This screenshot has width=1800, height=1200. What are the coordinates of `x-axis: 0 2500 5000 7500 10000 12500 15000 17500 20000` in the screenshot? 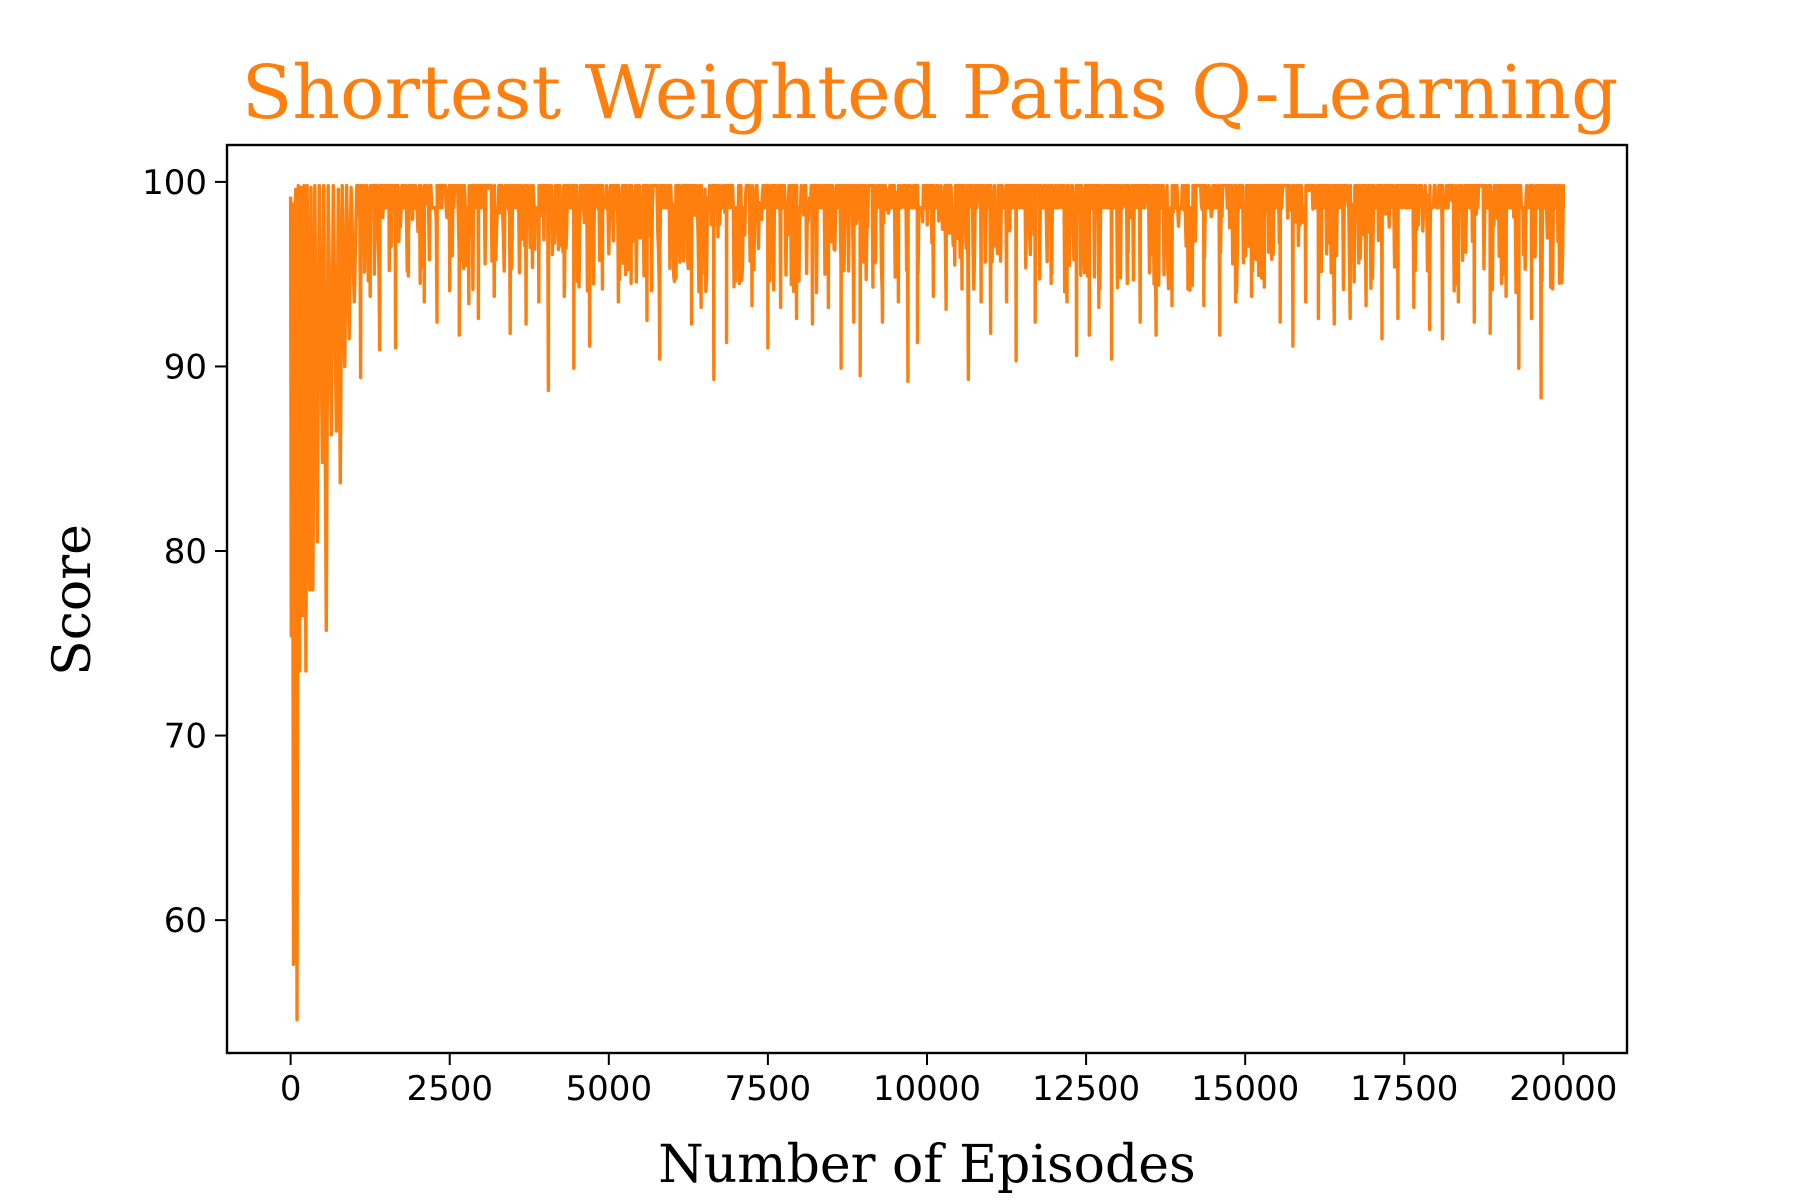 It's located at (948, 1081).